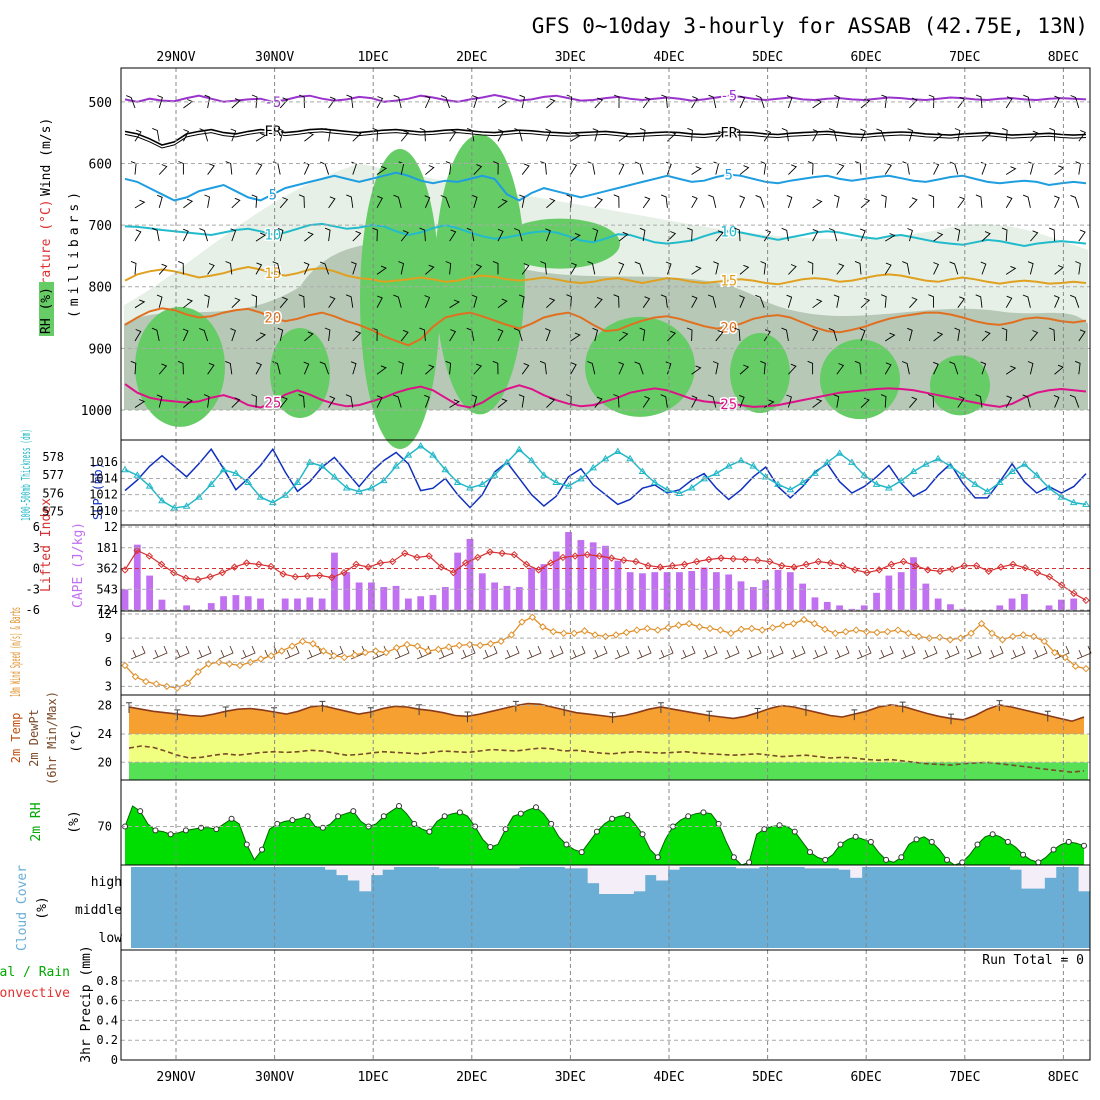 The image size is (1100, 1100). I want to click on cape-tick-label: 181, so click(107, 548).